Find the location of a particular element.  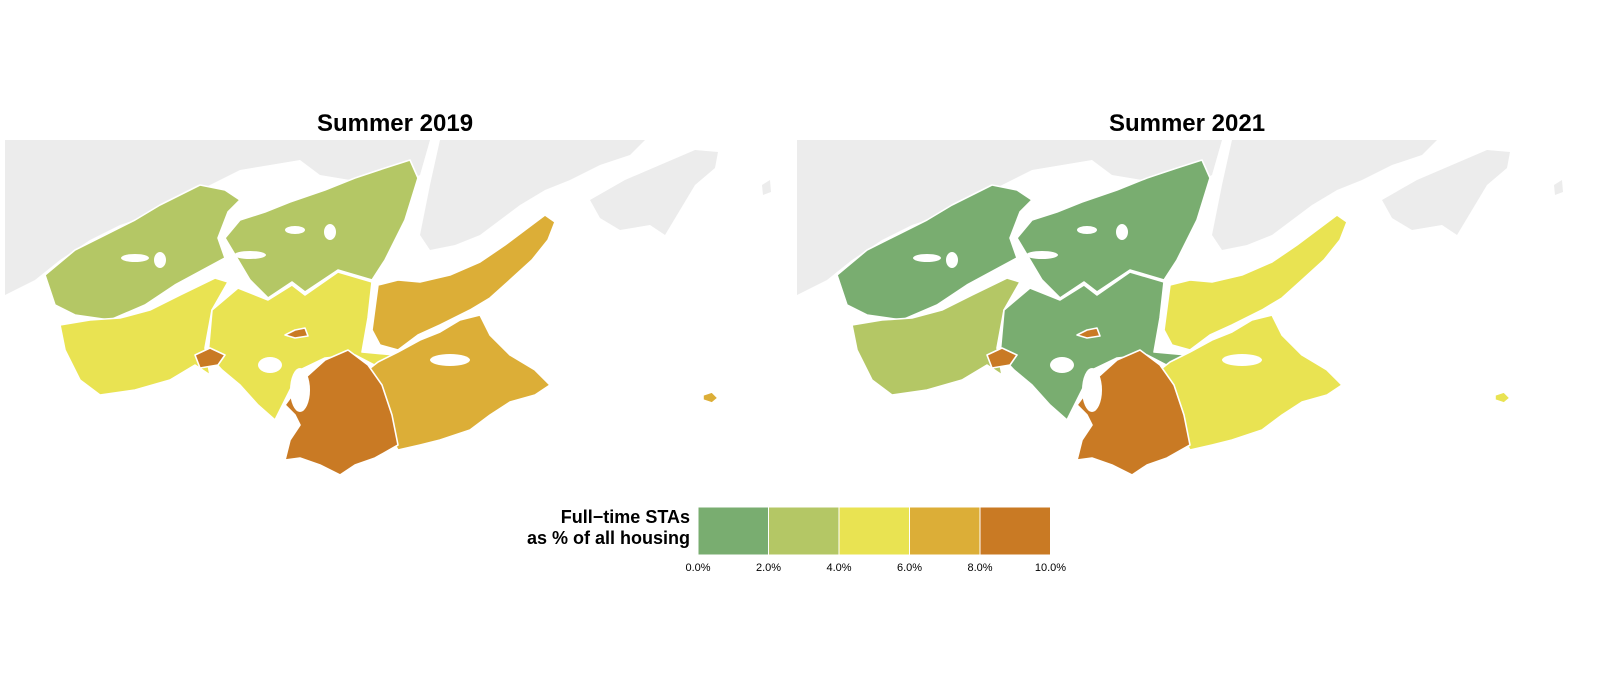

legend-tick-label: 8.0% is located at coordinates (979, 568).